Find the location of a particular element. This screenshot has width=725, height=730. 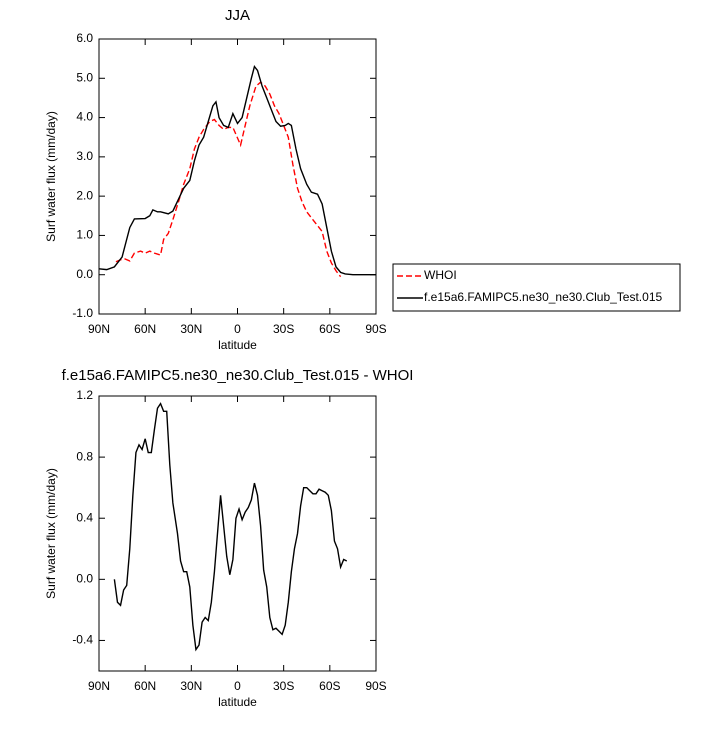

y-tick-label: 1.2 is located at coordinates (84, 395).